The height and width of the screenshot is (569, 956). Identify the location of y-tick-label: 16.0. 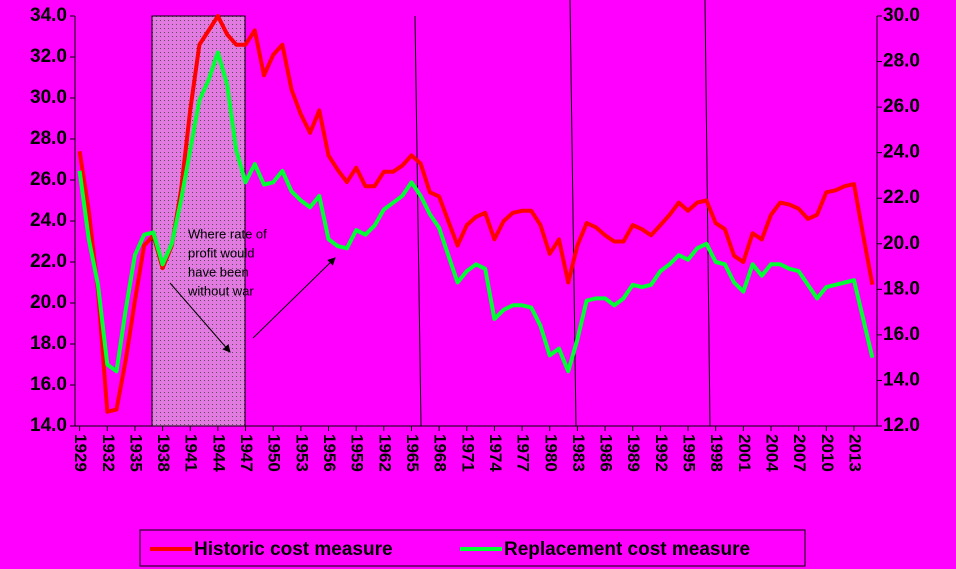
(48, 384).